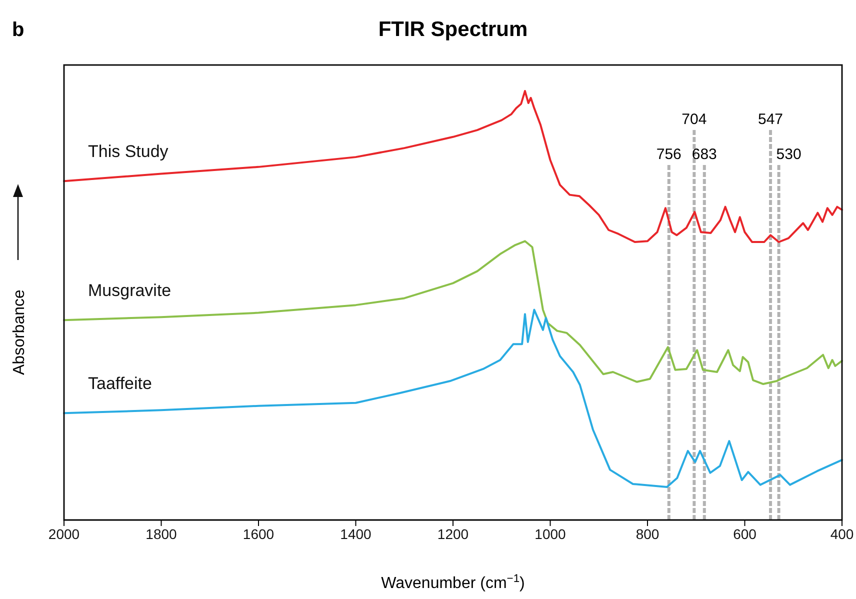  Describe the element at coordinates (453, 582) in the screenshot. I see `x-axis-title: Wavenumber (cm$^{−1}$)` at that location.